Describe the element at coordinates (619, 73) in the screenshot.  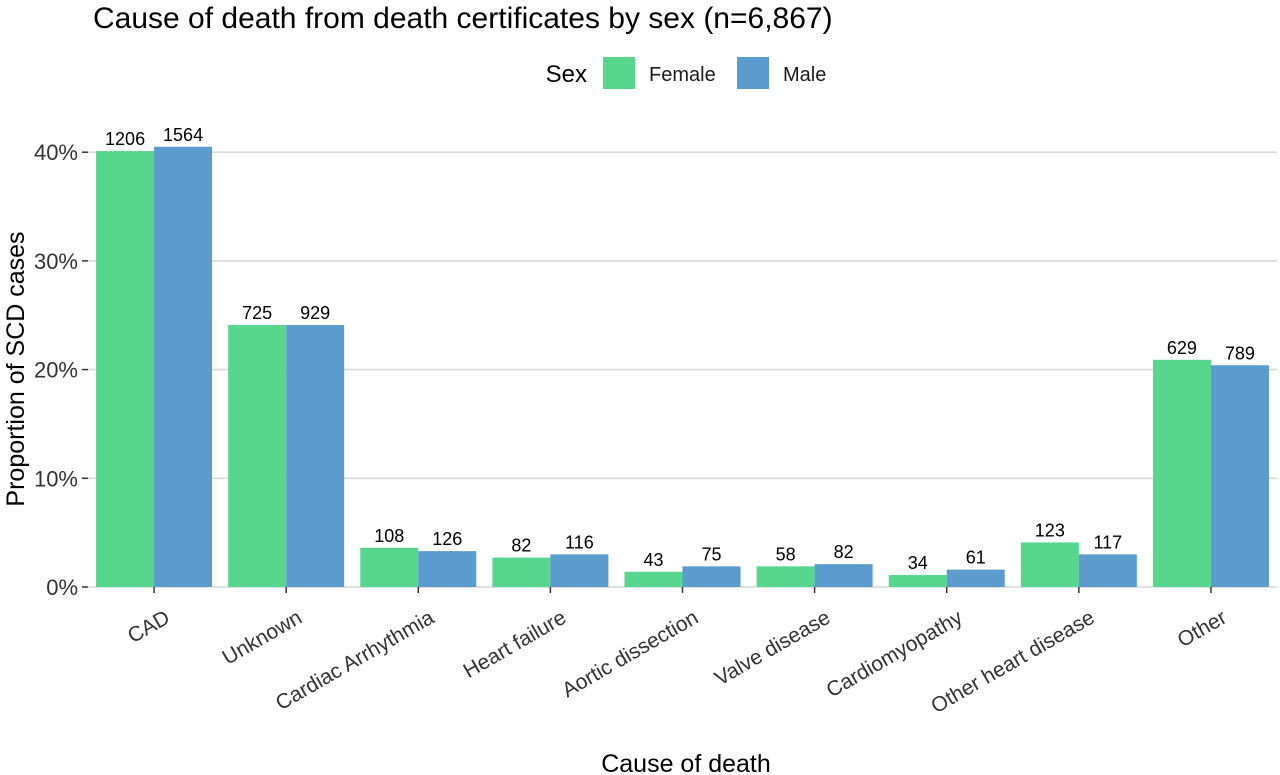
I see `legend-swatch-female` at that location.